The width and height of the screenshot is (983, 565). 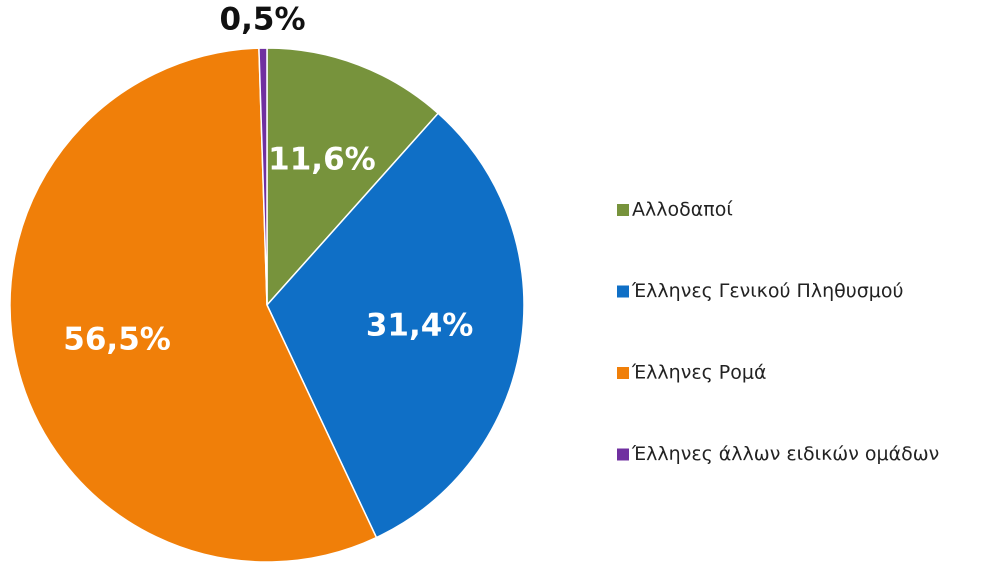 What do you see at coordinates (698, 373) in the screenshot?
I see `legend-label: Έλληνες Ρομά` at bounding box center [698, 373].